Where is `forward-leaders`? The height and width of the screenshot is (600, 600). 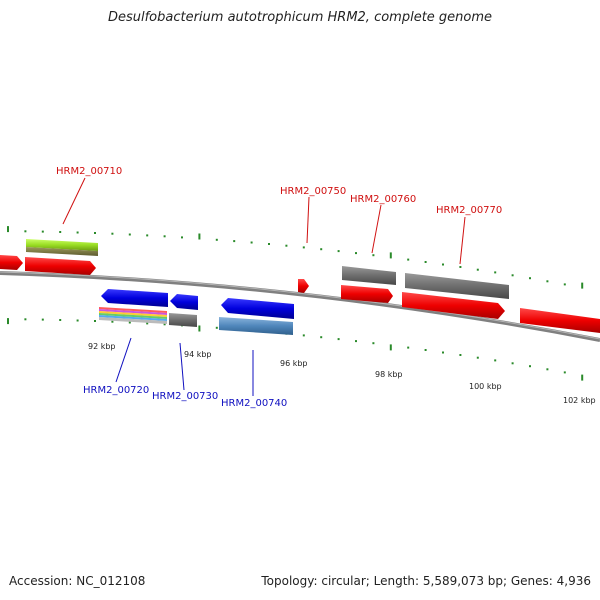
forward-leaders is located at coordinates (264, 221).